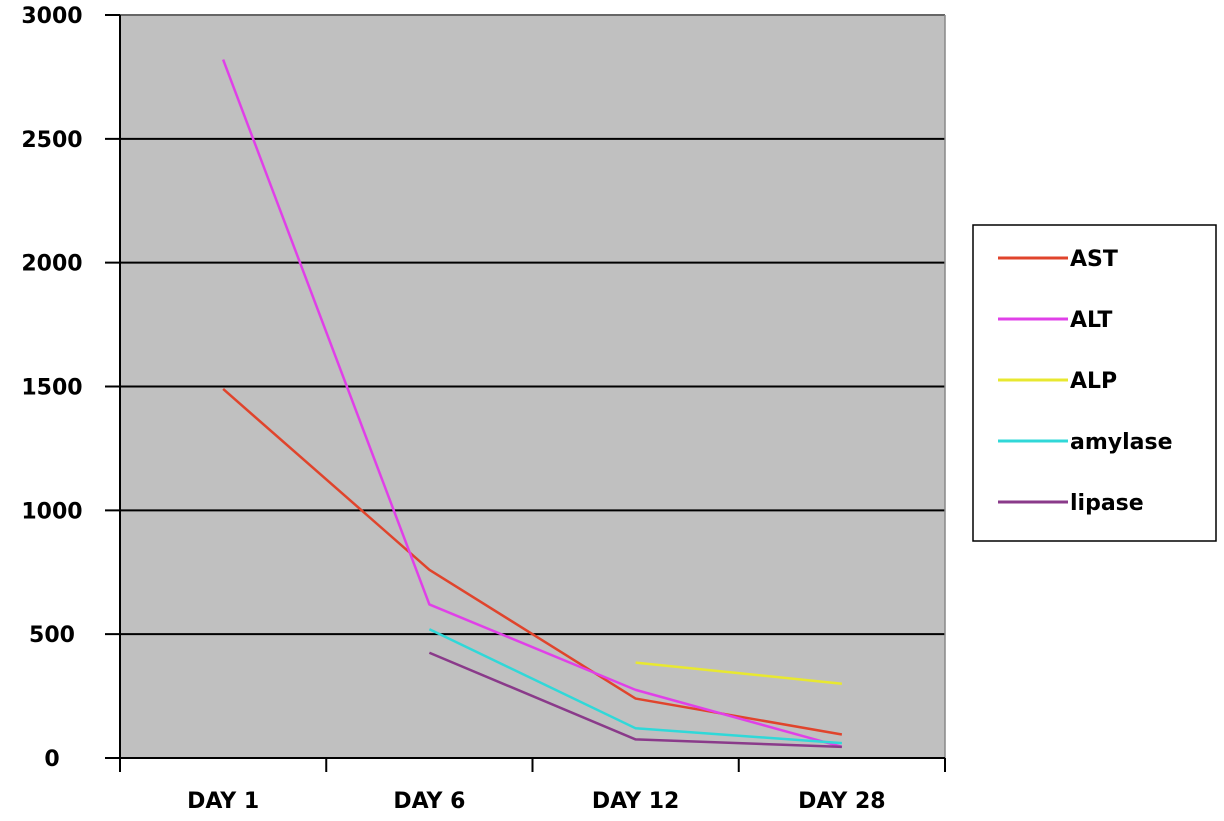 The width and height of the screenshot is (1224, 821). Describe the element at coordinates (1107, 503) in the screenshot. I see `legend-label-lipase: lipase` at that location.